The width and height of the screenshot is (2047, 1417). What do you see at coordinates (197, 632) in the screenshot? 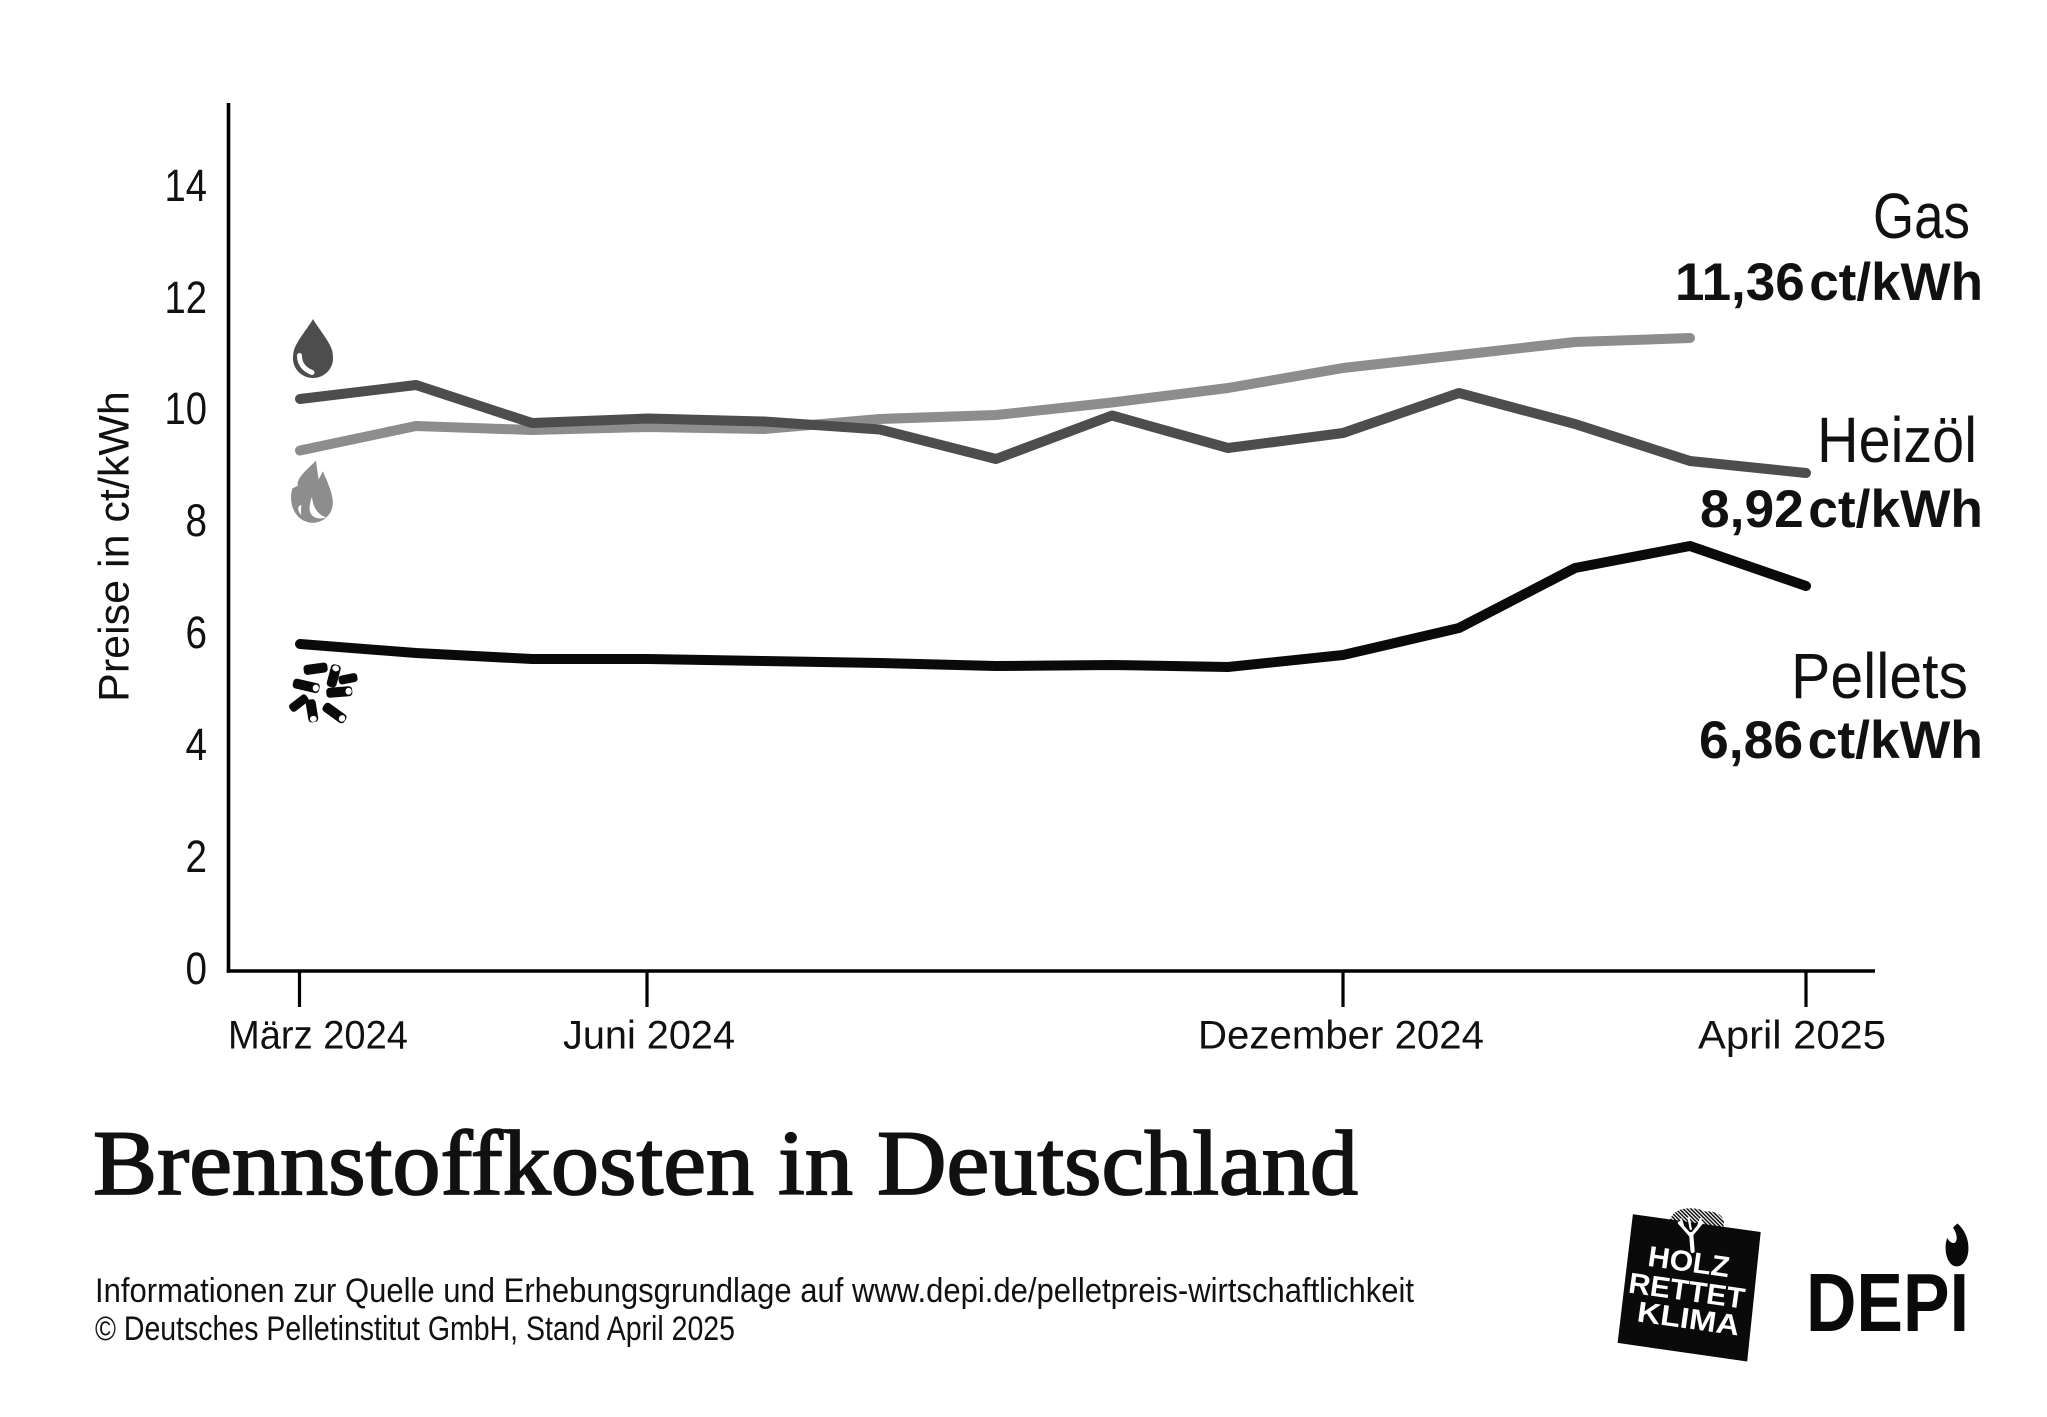
I see `svg-text: 6` at bounding box center [197, 632].